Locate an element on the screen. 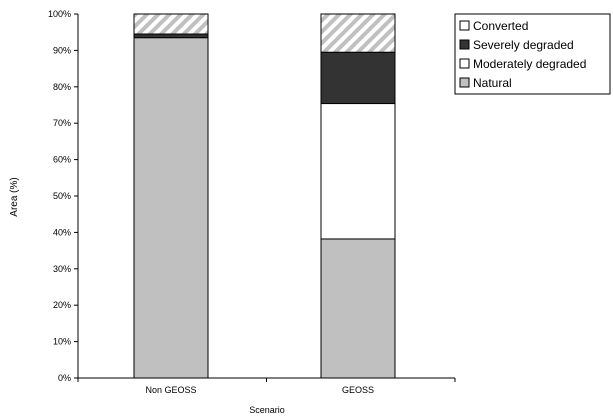 The width and height of the screenshot is (613, 420). x-tick-label: Non GEOSS is located at coordinates (170, 390).